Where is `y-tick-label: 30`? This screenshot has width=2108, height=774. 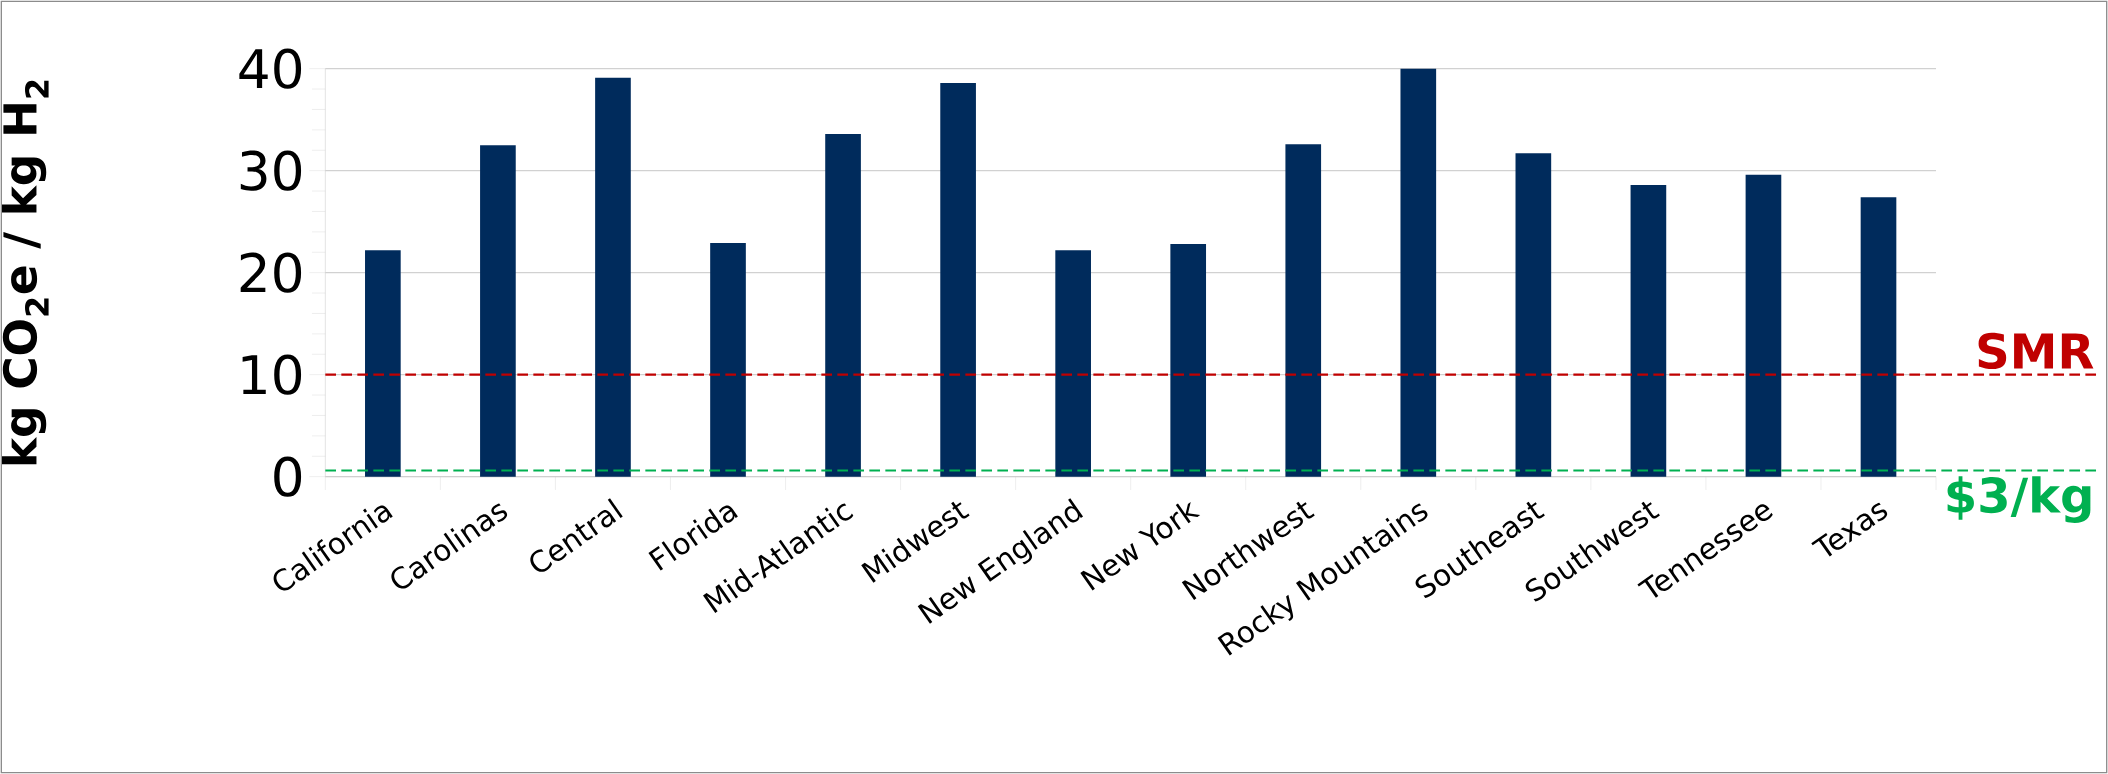 y-tick-label: 30 is located at coordinates (271, 170).